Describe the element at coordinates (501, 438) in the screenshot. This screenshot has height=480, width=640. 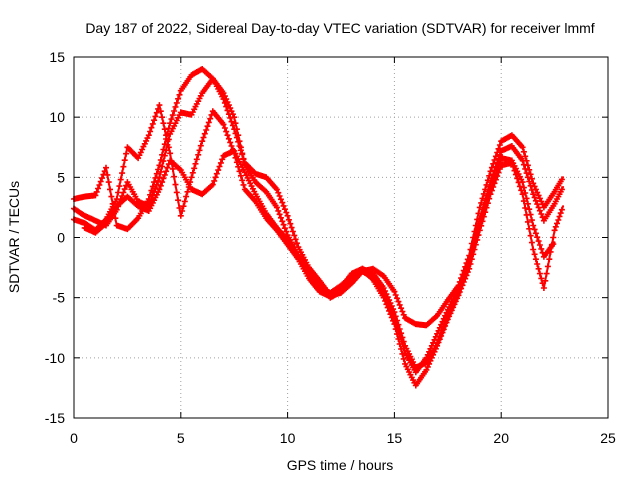
I see `x-tick-label: 20` at that location.